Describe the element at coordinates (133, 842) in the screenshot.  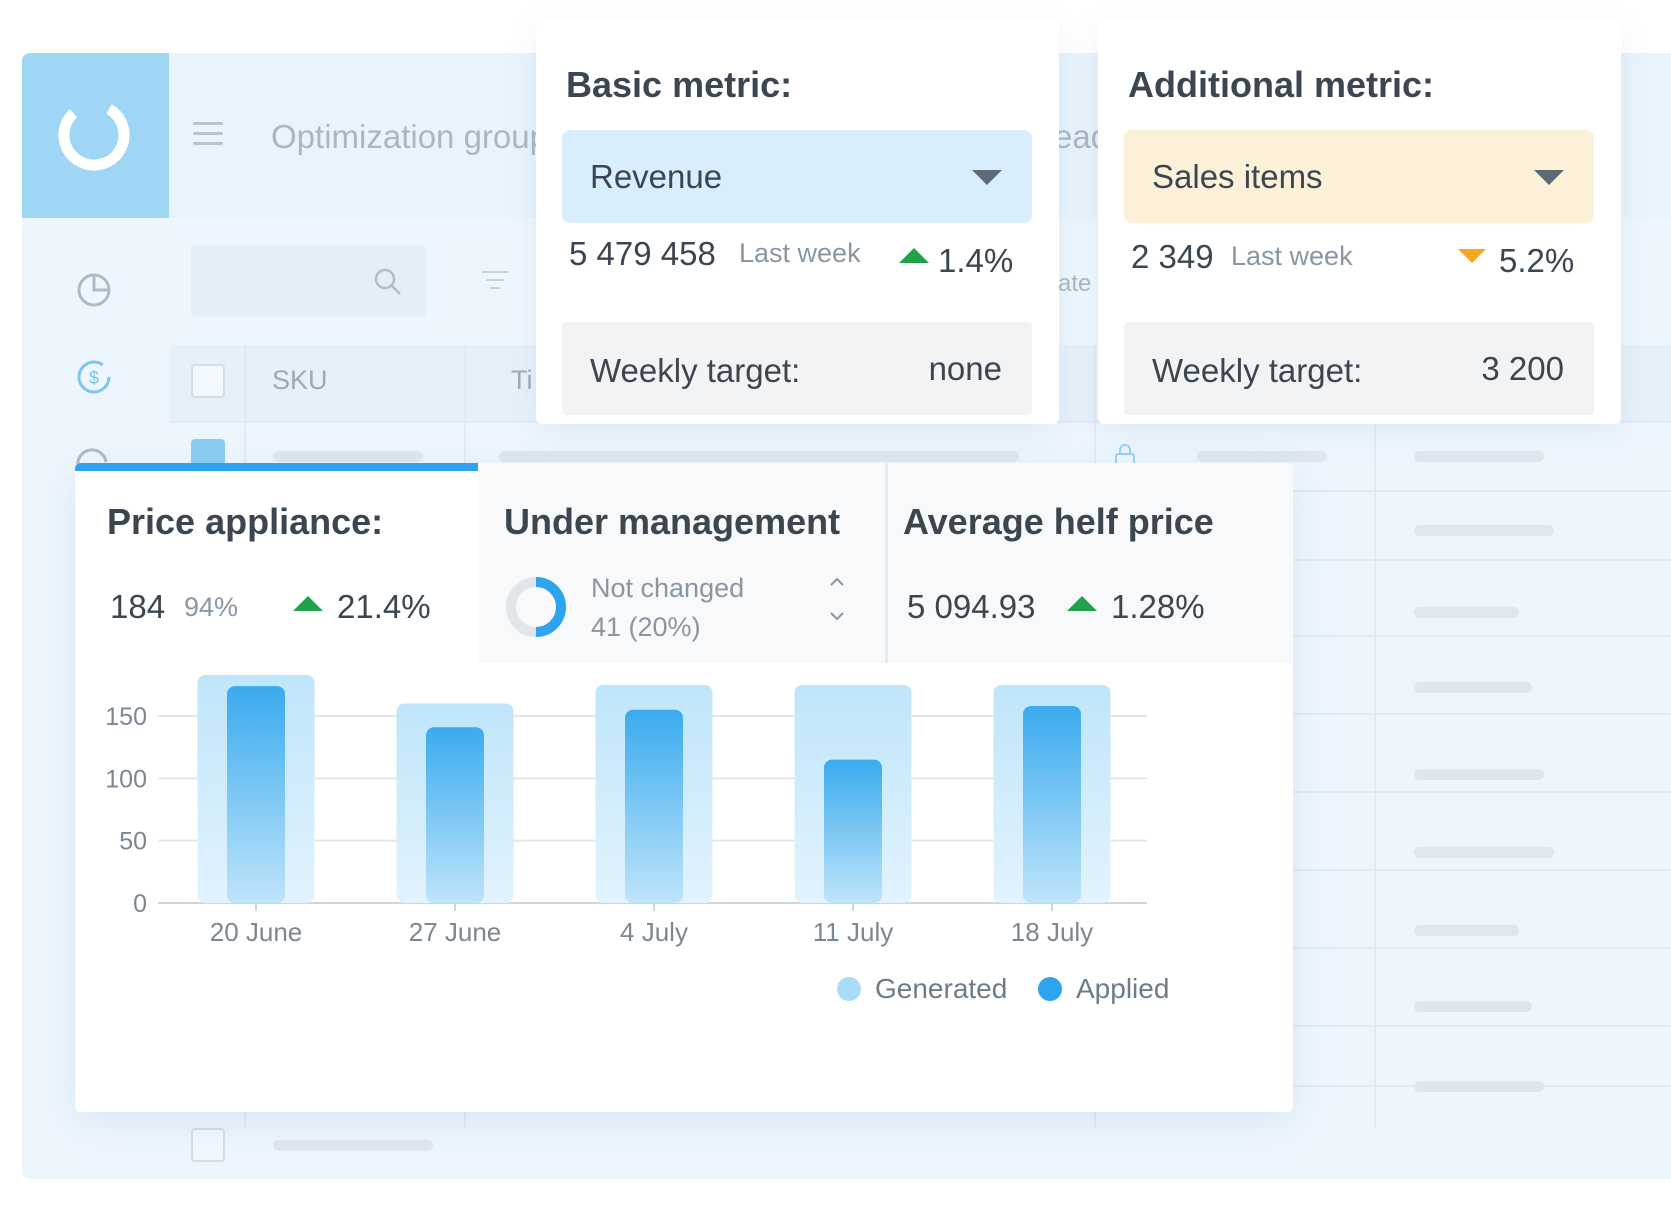
I see `y-tick-label: 50` at that location.